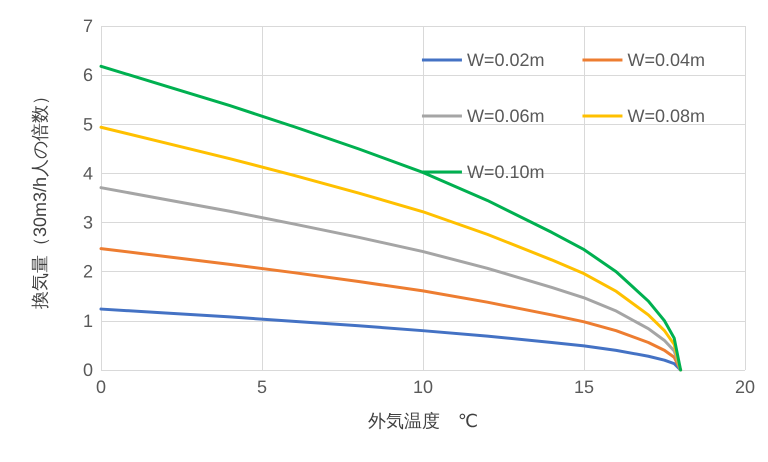 This screenshot has height=462, width=768. Describe the element at coordinates (87, 370) in the screenshot. I see `y-tick-label: 0` at that location.